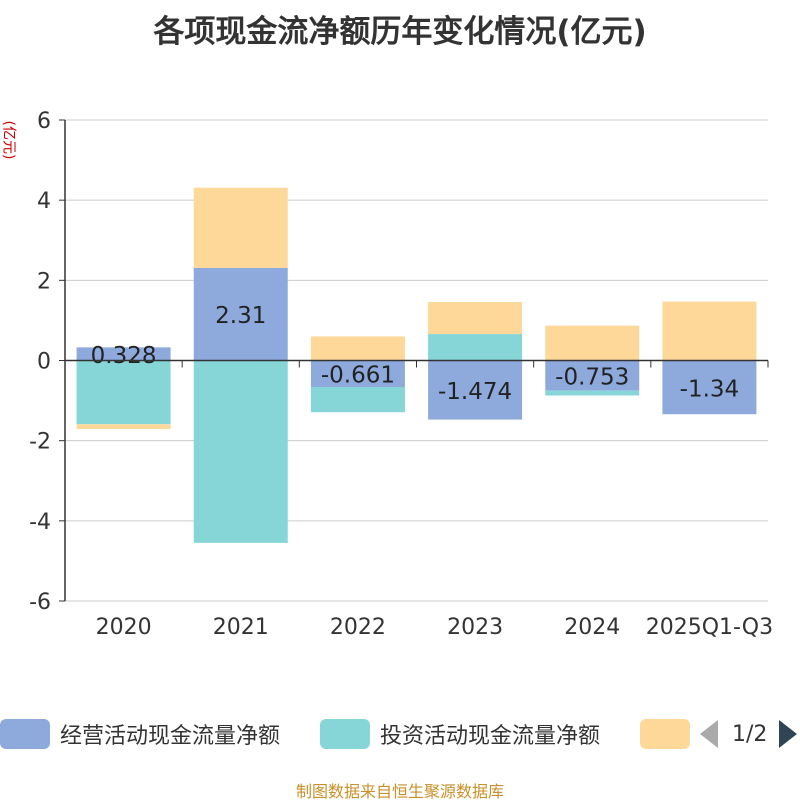 The image size is (800, 802). I want to click on data-label: 2.31, so click(240, 316).